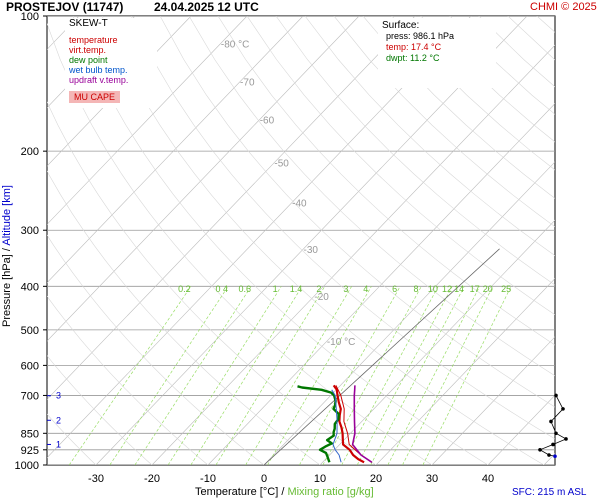 Image resolution: width=600 pixels, height=500 pixels. I want to click on temperature-tick-label: -20, so click(152, 479).